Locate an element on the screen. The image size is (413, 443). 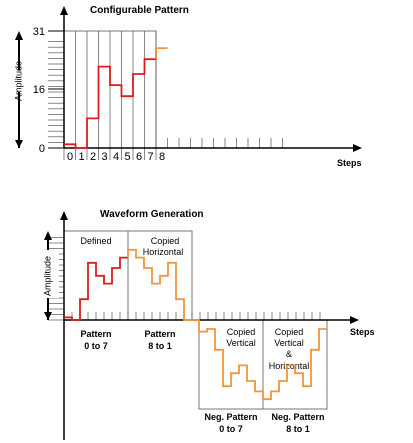
bottom-chart-title: Waveform Generation is located at coordinates (152, 214).